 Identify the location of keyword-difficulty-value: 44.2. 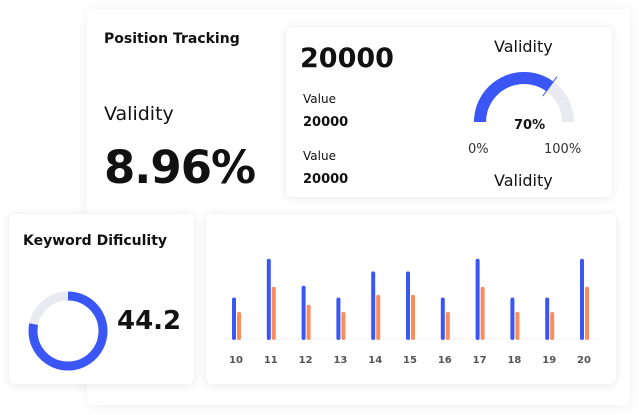
(149, 321).